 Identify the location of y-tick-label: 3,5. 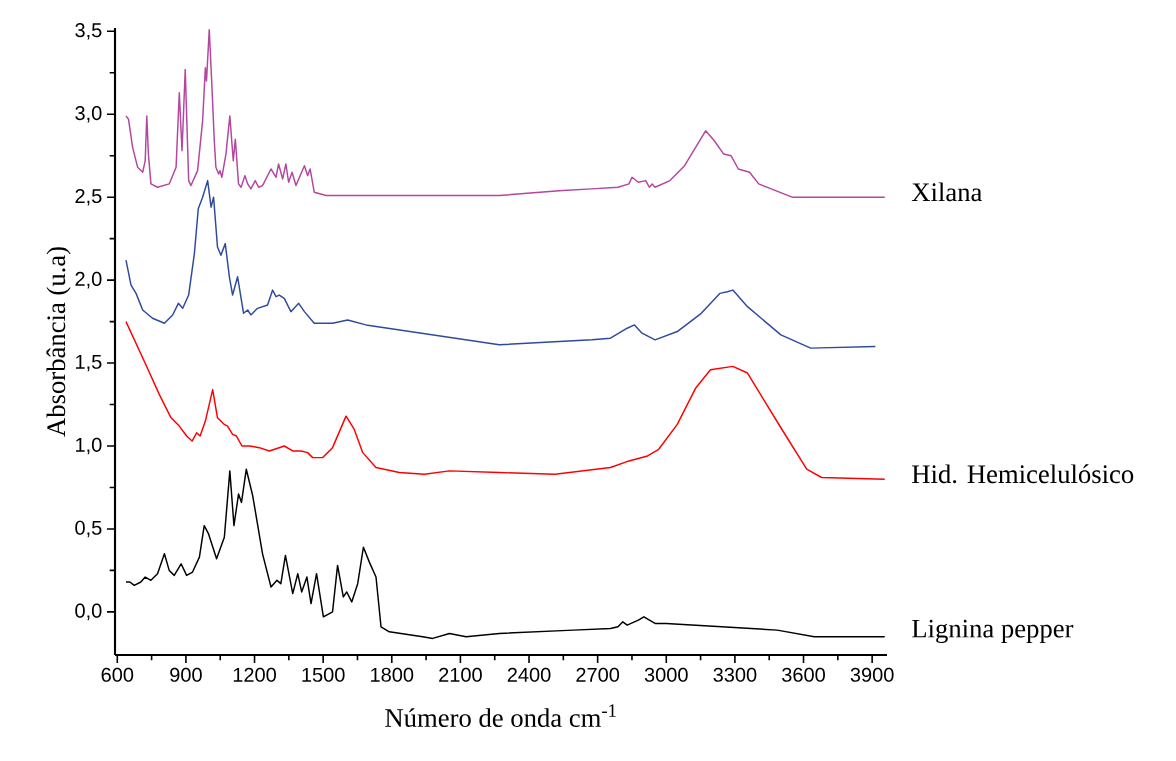
(88, 31).